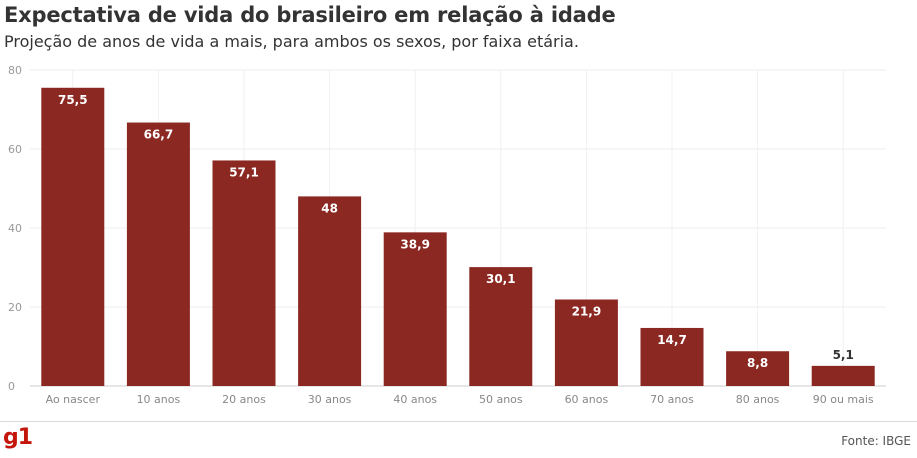 Image resolution: width=917 pixels, height=458 pixels. Describe the element at coordinates (73, 100) in the screenshot. I see `data-label: 75,5` at that location.